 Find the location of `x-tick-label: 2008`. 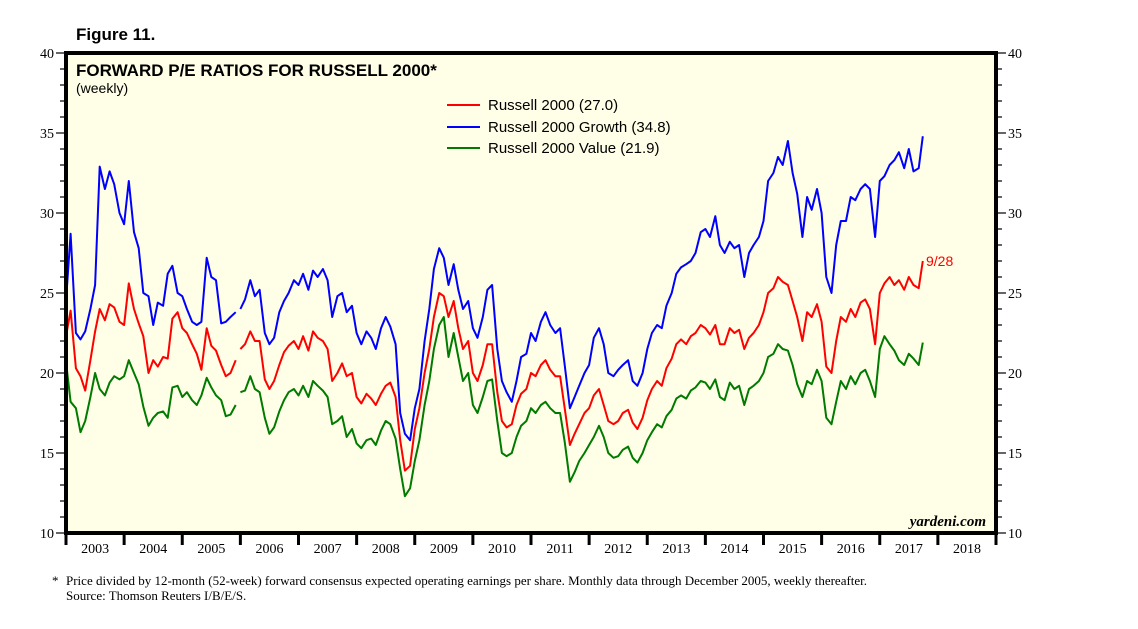

x-tick-label: 2008 is located at coordinates (386, 549).